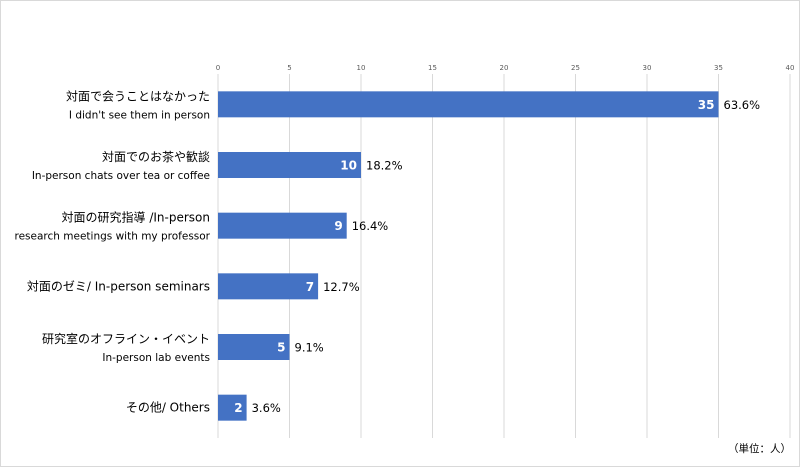  I want to click on x-tick-label: 5, so click(289, 68).